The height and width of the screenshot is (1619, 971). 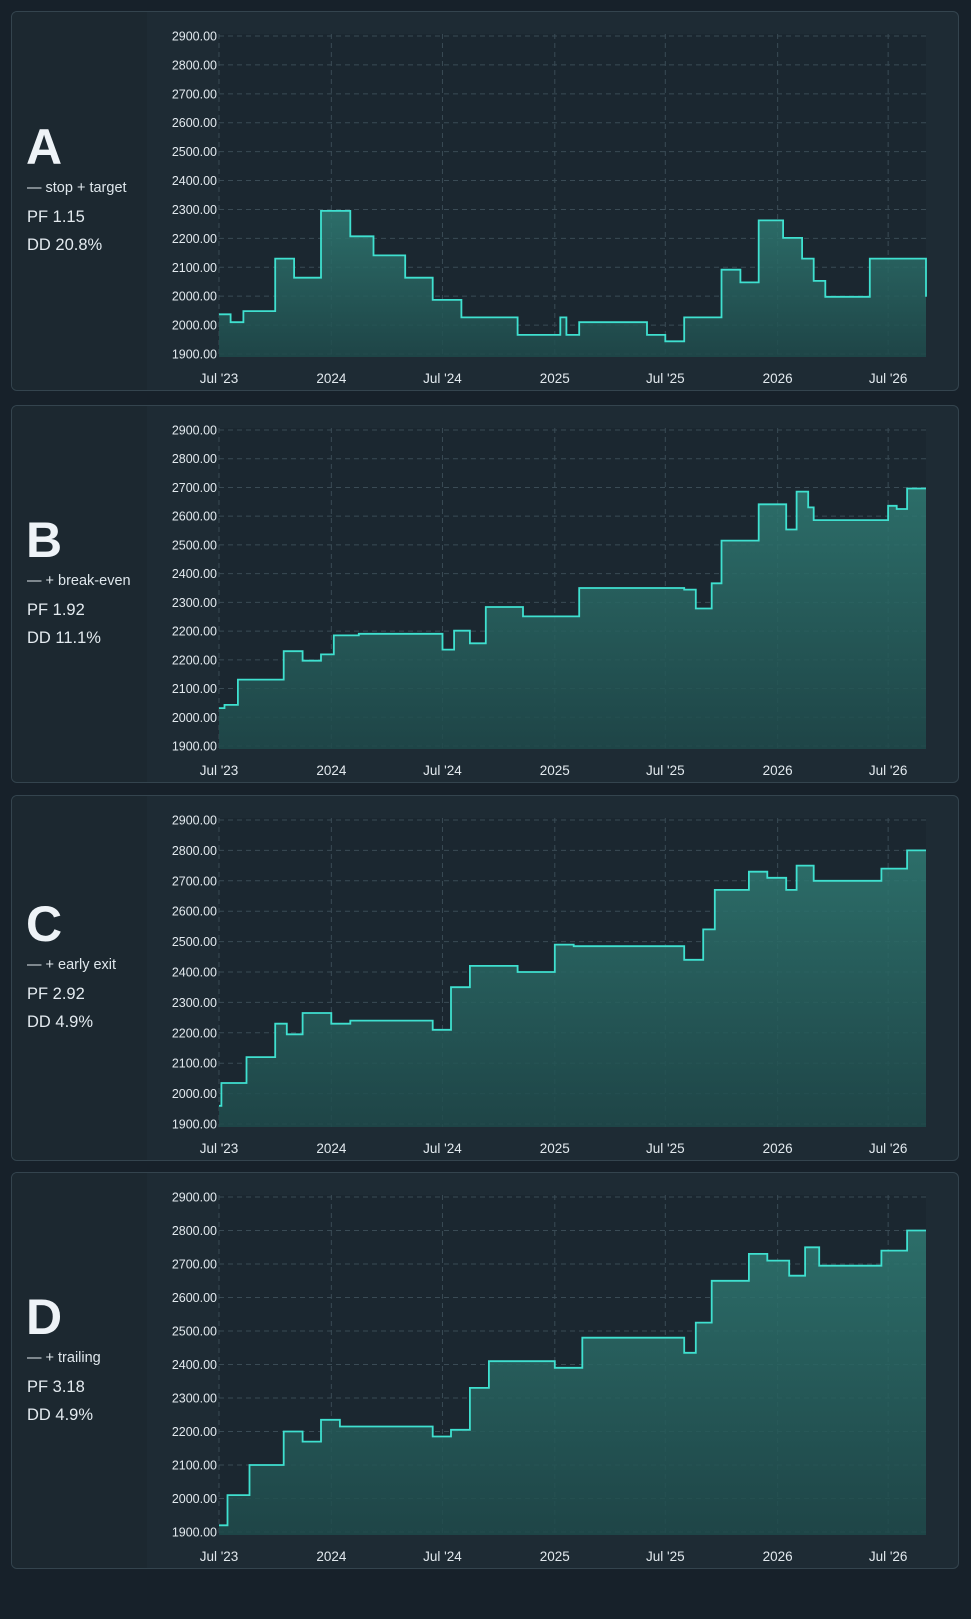 What do you see at coordinates (56, 217) in the screenshot?
I see `profit-factor: PF 1.15` at bounding box center [56, 217].